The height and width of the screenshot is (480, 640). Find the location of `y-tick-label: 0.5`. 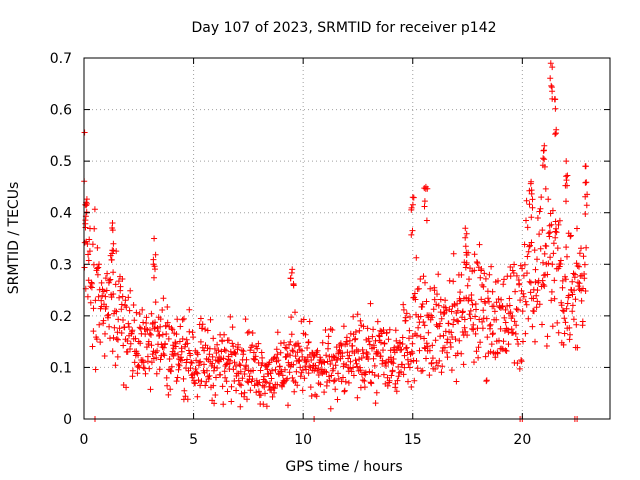

y-tick-label: 0.5 is located at coordinates (61, 162).